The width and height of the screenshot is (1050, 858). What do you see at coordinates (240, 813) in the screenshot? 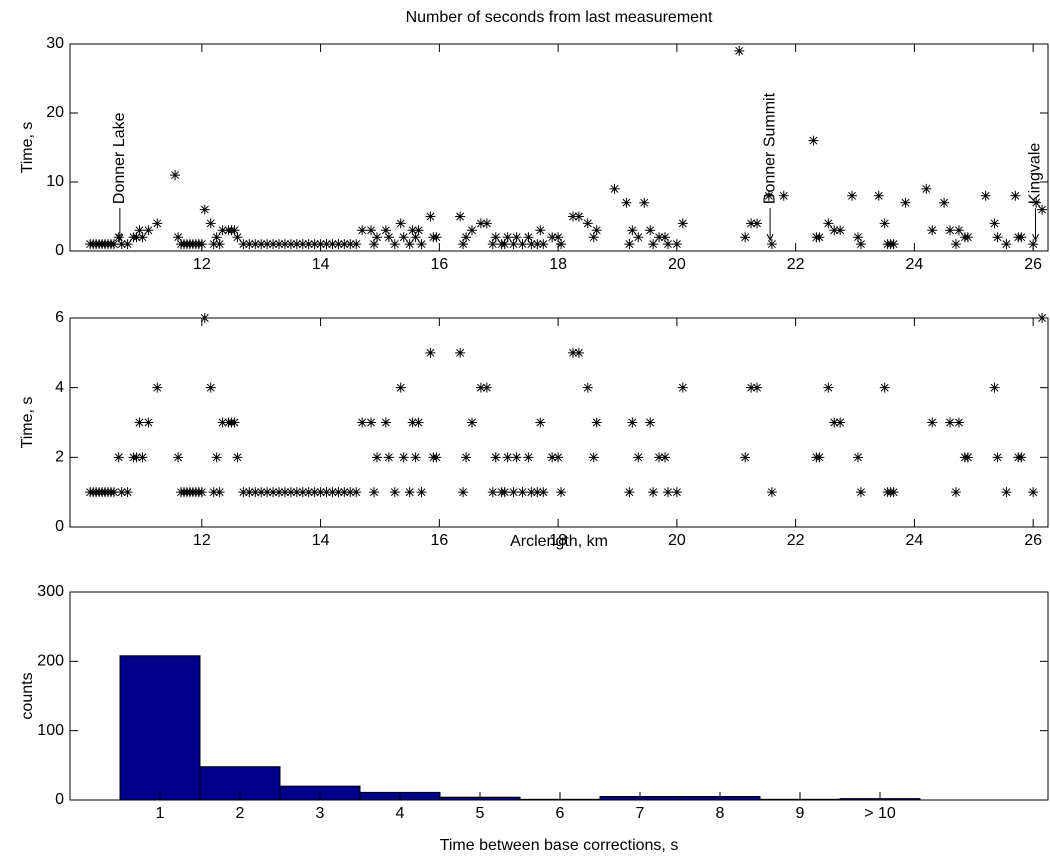
I see `x-tick-label: 2` at bounding box center [240, 813].